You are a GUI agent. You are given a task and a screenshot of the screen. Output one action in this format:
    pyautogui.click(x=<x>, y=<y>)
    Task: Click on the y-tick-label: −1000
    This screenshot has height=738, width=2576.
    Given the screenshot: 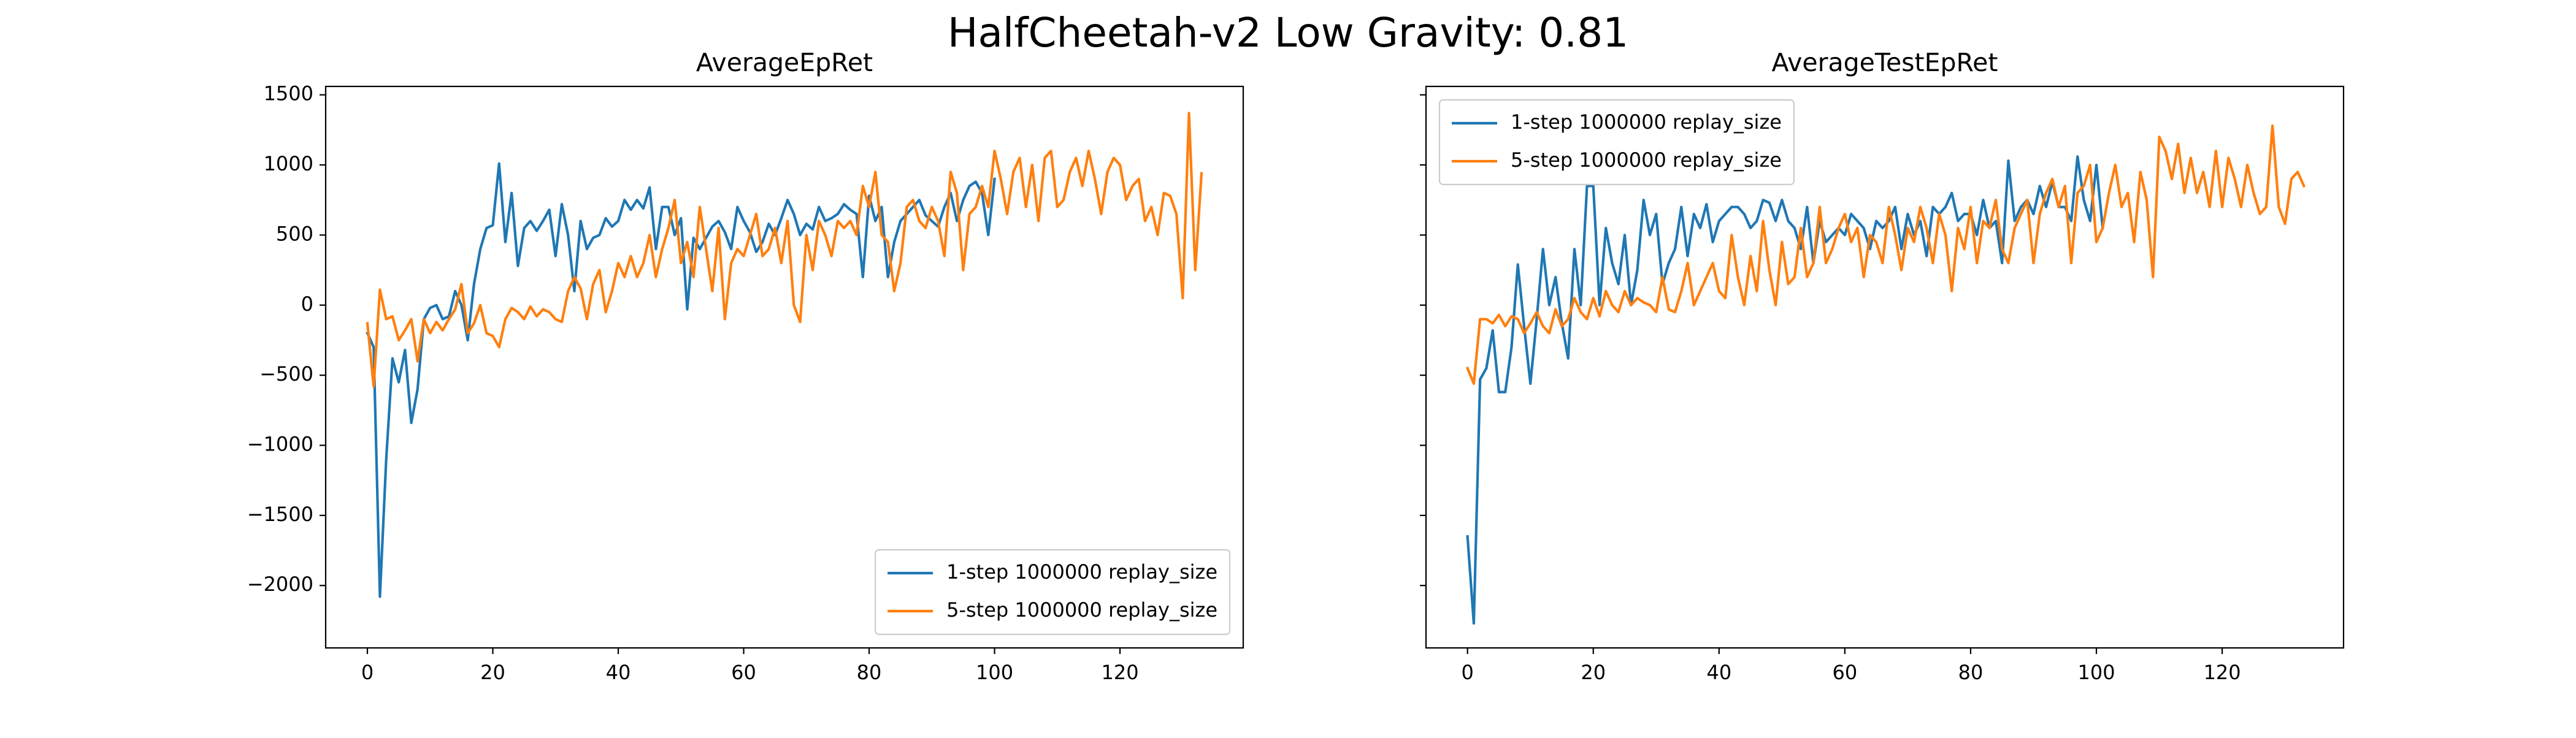 What is the action you would take?
    pyautogui.click(x=280, y=444)
    